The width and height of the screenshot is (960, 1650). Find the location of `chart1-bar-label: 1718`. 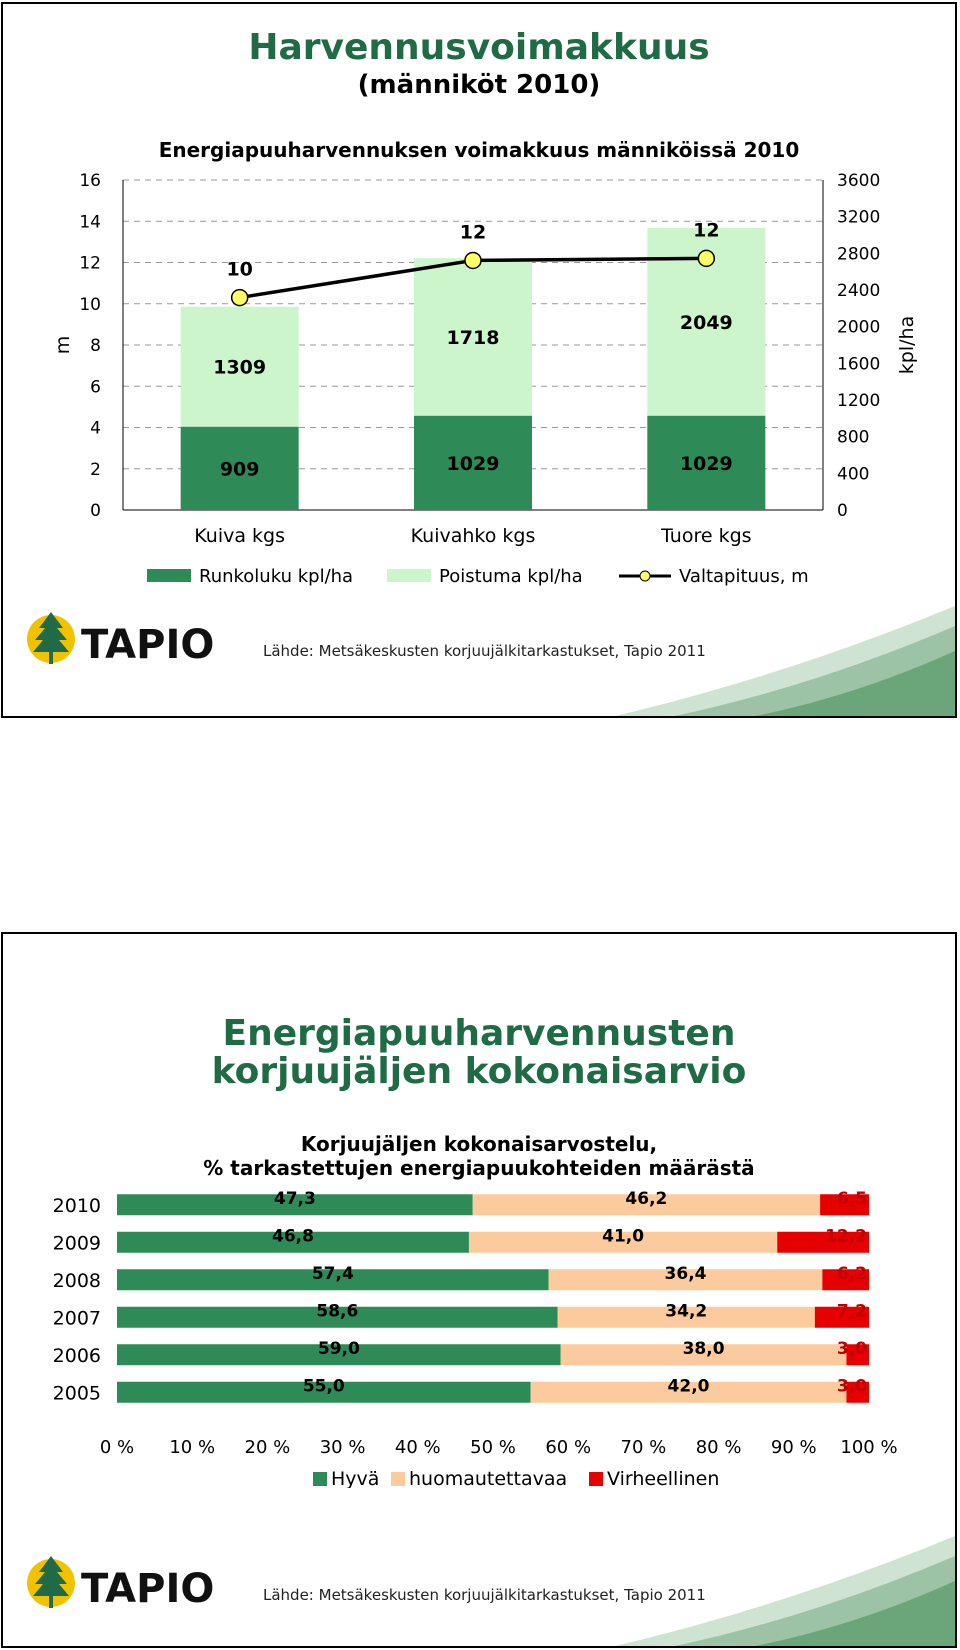

chart1-bar-label: 1718 is located at coordinates (473, 338).